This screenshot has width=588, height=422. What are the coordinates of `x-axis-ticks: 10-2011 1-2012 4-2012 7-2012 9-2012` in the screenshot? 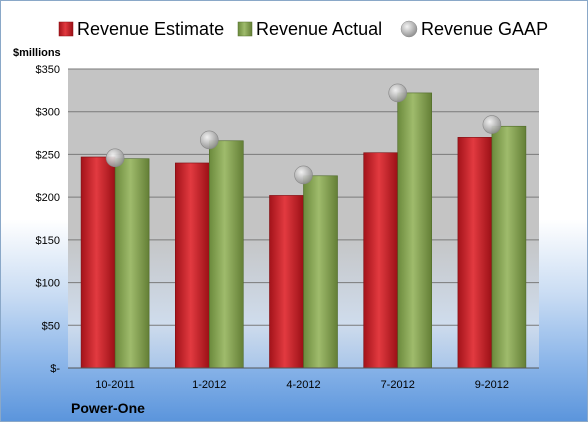 It's located at (302, 385).